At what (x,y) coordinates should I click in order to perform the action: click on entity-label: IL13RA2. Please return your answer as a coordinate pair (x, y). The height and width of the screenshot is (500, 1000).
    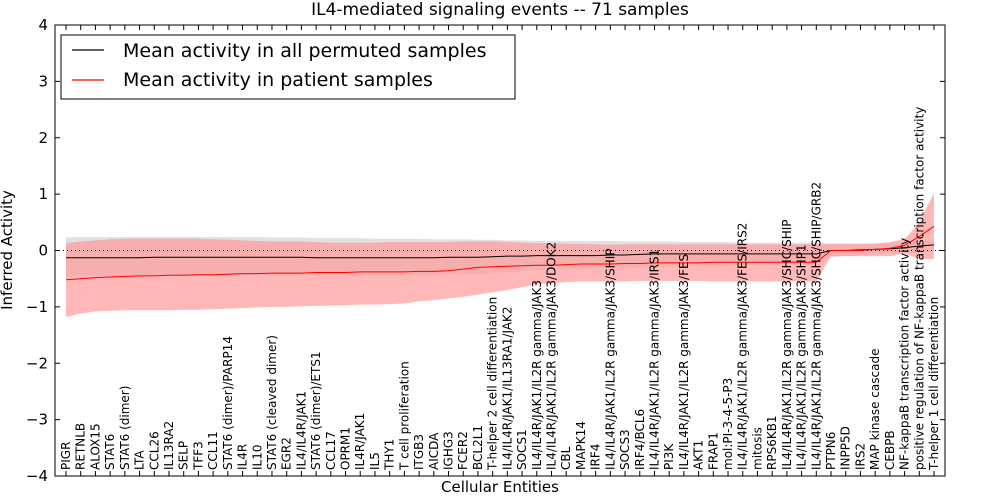
    Looking at the image, I should click on (169, 445).